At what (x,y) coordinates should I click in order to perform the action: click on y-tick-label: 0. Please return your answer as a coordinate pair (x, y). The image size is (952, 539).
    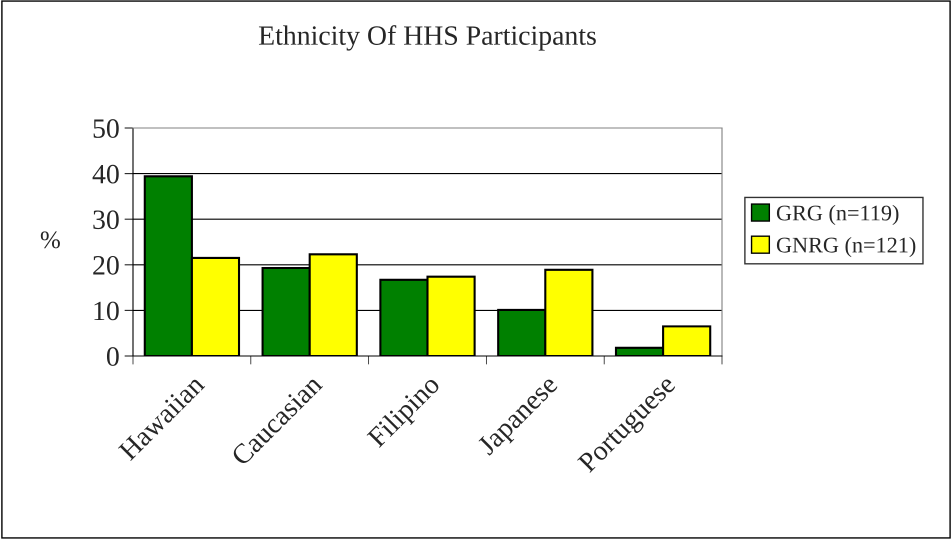
    Looking at the image, I should click on (112, 356).